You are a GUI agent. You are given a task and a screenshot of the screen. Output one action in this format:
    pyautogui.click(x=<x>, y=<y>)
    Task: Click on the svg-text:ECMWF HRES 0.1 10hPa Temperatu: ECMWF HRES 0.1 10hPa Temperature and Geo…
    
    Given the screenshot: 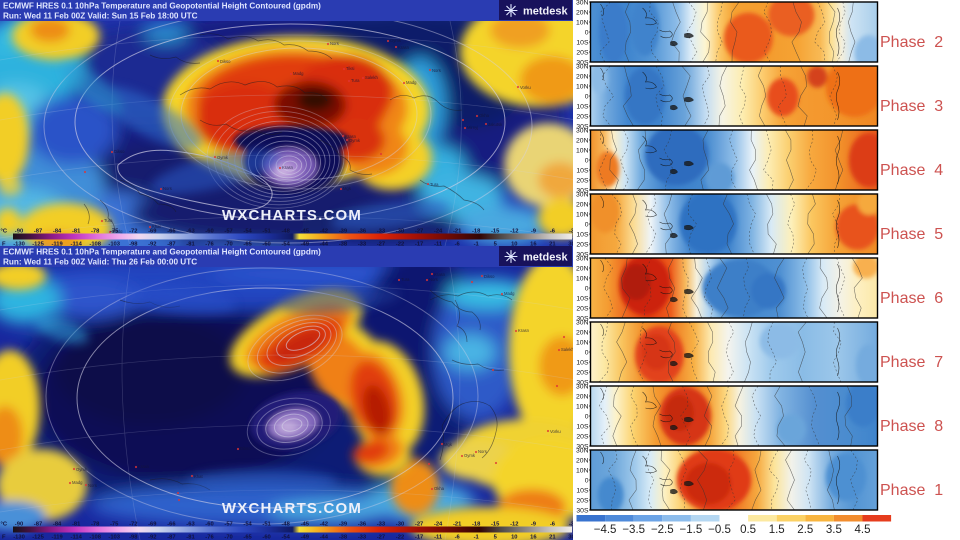 What is the action you would take?
    pyautogui.click(x=162, y=252)
    